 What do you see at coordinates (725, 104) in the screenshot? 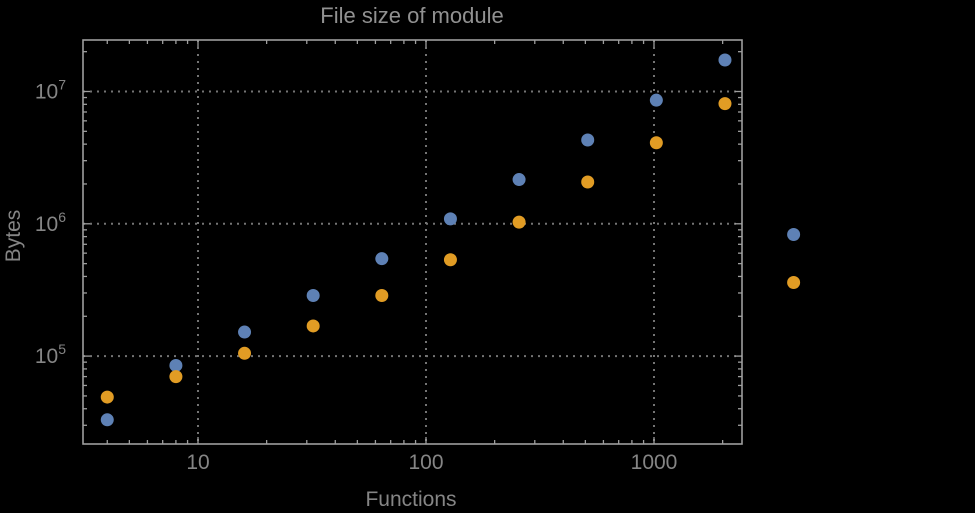
I see `point-orange-x2048` at bounding box center [725, 104].